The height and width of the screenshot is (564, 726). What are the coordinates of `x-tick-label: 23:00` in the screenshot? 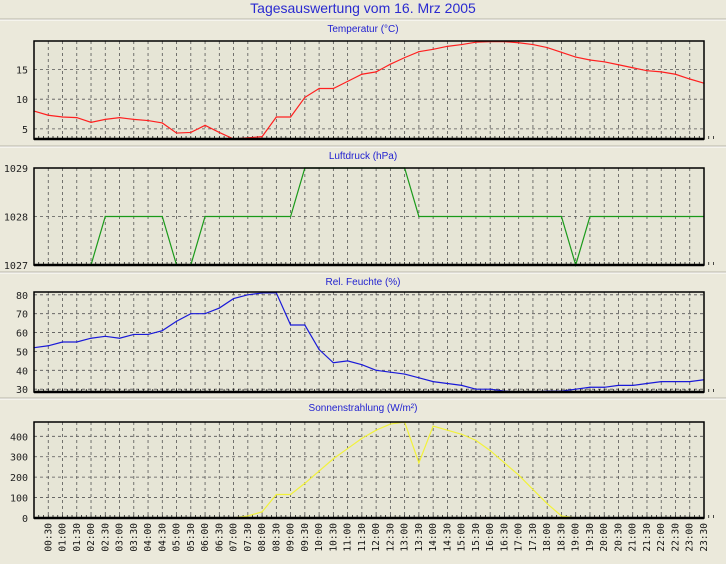 It's located at (690, 537).